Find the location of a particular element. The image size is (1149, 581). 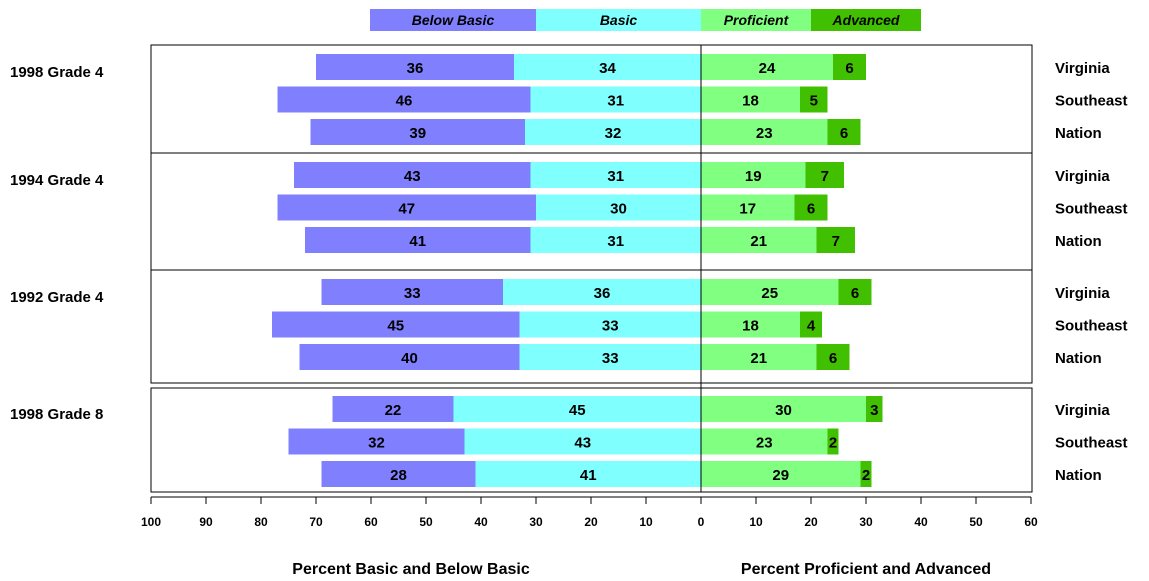

bar-proficient-label: 19 is located at coordinates (753, 176).